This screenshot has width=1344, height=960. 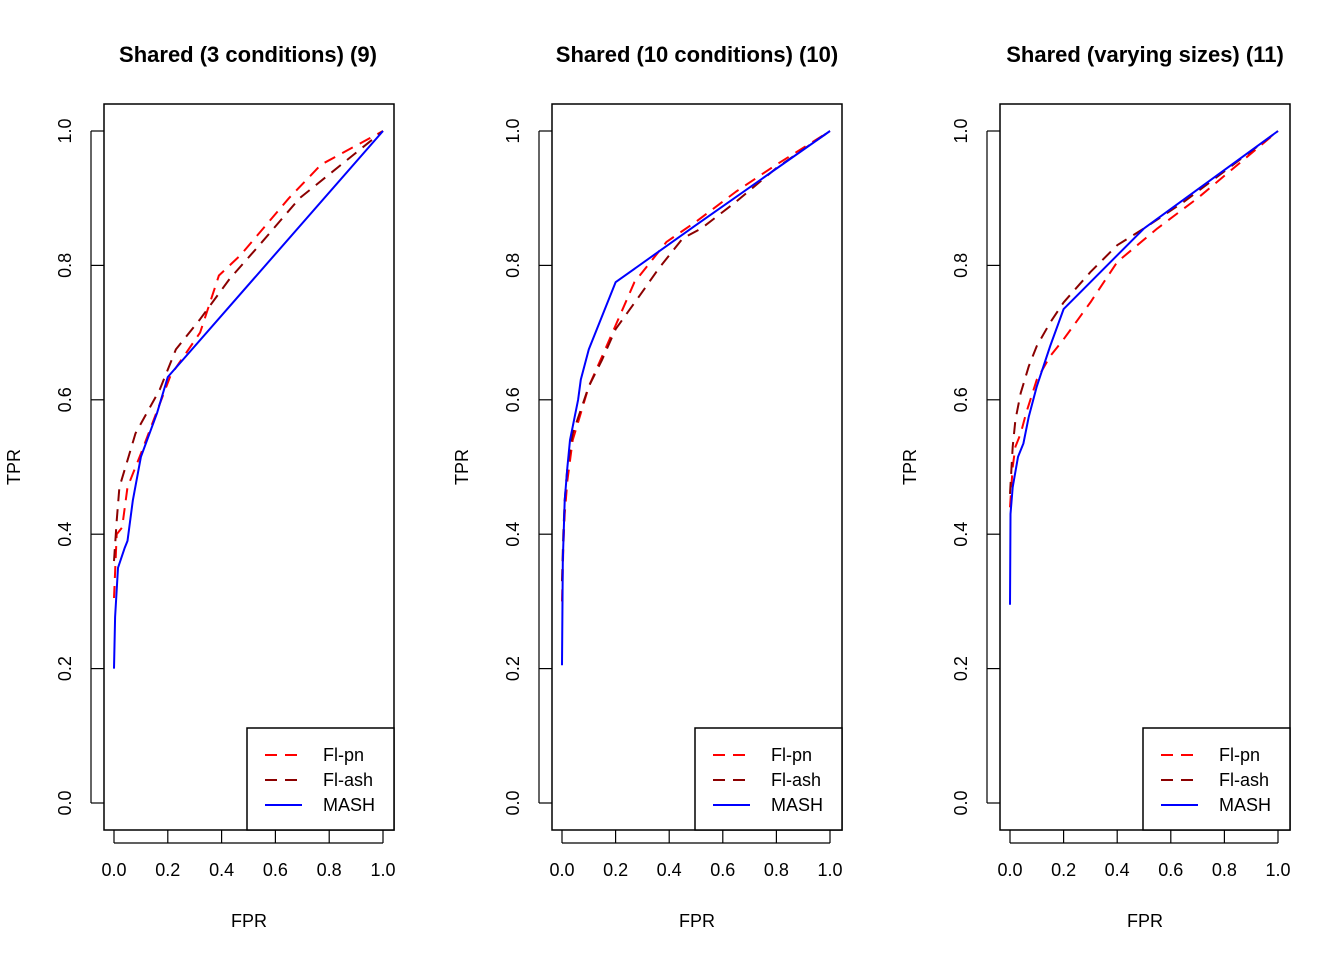 What do you see at coordinates (697, 54) in the screenshot?
I see `chart-title: Shared (10 conditions) (10)` at bounding box center [697, 54].